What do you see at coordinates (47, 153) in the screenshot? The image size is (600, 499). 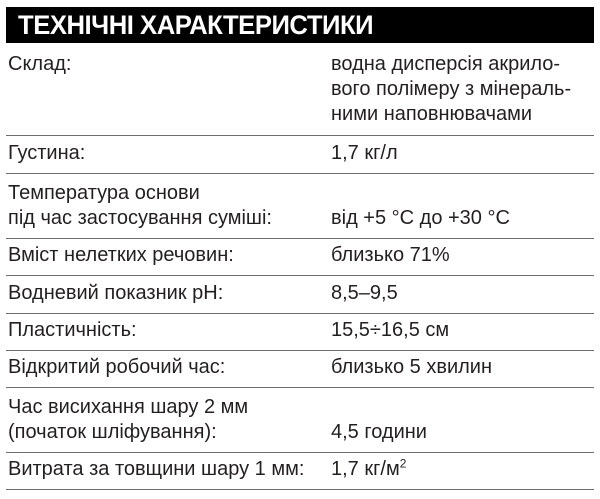 I see `row-label: Густина:` at bounding box center [47, 153].